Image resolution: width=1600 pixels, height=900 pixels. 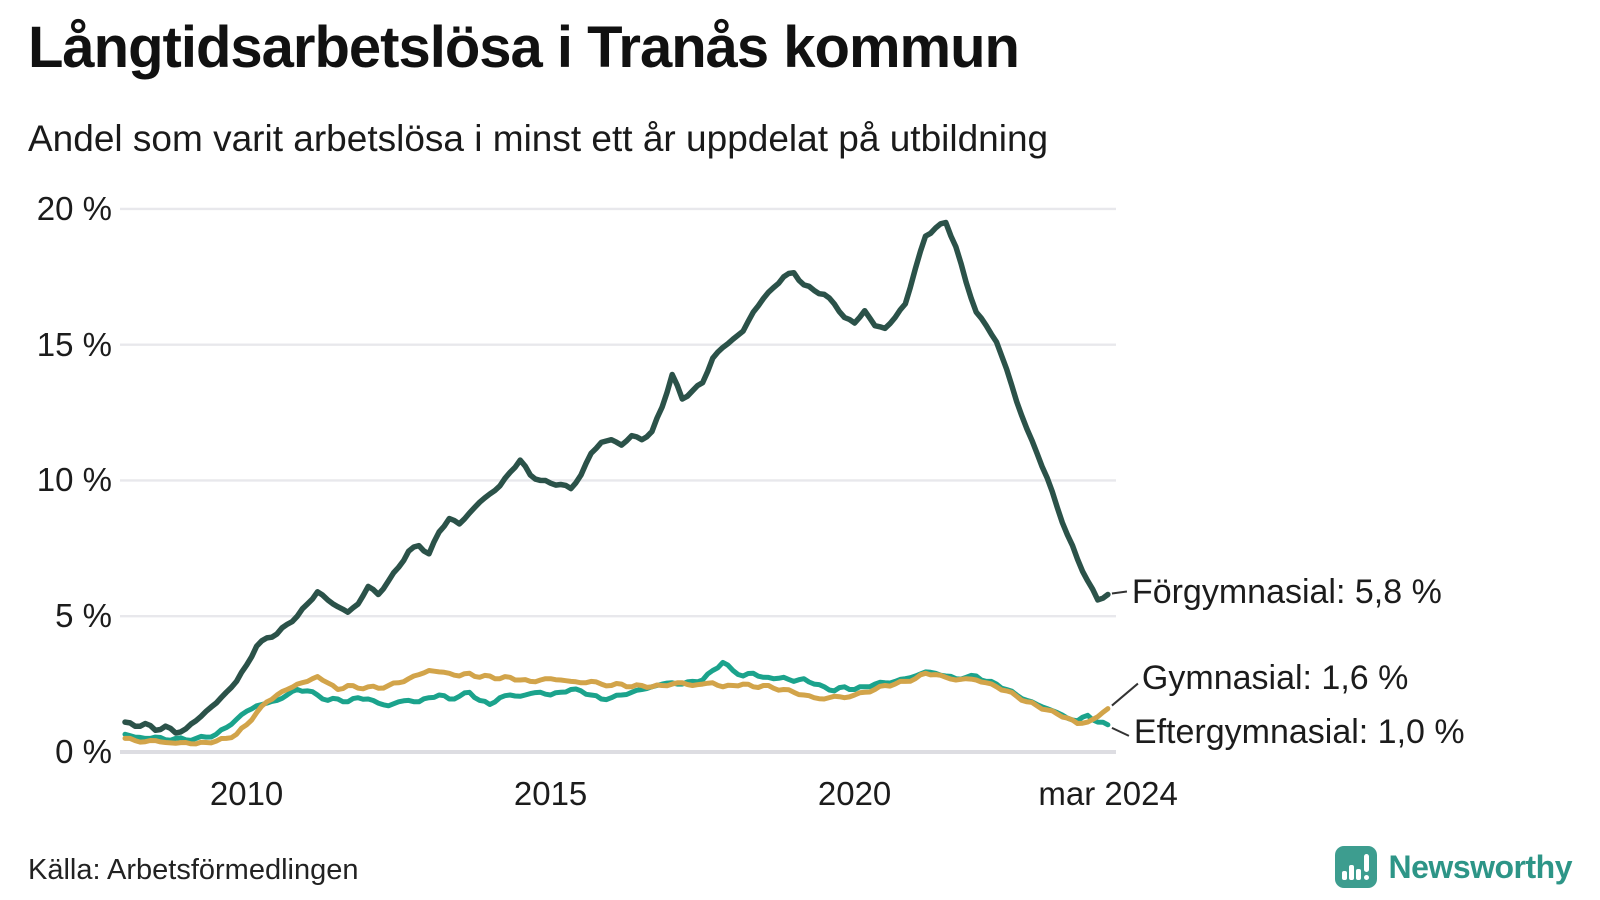 What do you see at coordinates (74, 480) in the screenshot?
I see `y-tick-10: 10 %` at bounding box center [74, 480].